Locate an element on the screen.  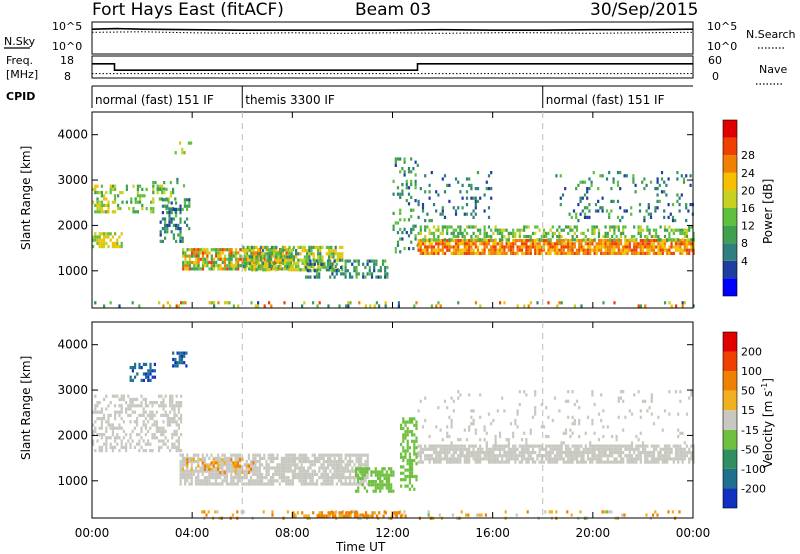
colorbar-label: 8 is located at coordinates (744, 243).